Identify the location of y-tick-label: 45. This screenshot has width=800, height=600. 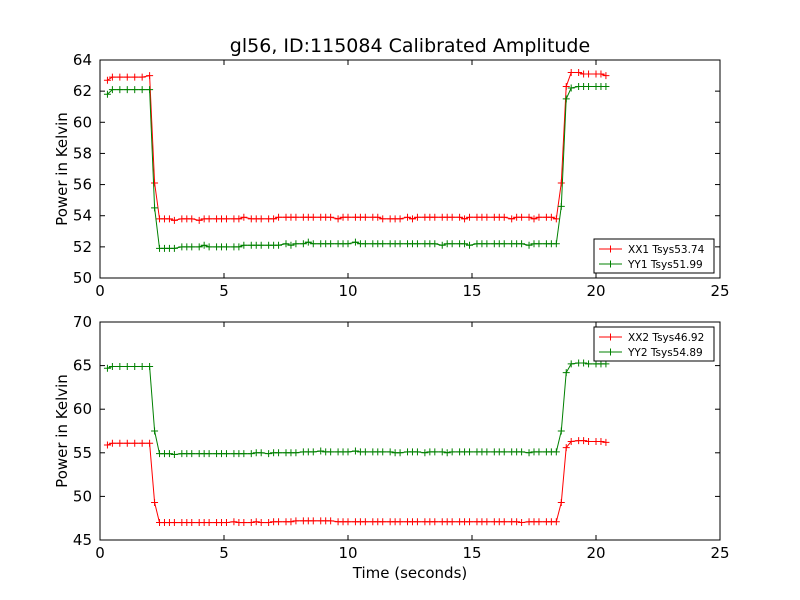
(82, 540).